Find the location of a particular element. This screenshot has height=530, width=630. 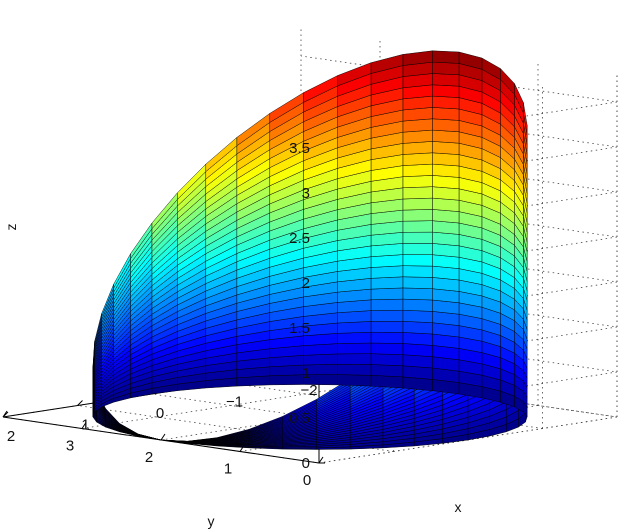

z-tick-label: 2.5 is located at coordinates (299, 238).